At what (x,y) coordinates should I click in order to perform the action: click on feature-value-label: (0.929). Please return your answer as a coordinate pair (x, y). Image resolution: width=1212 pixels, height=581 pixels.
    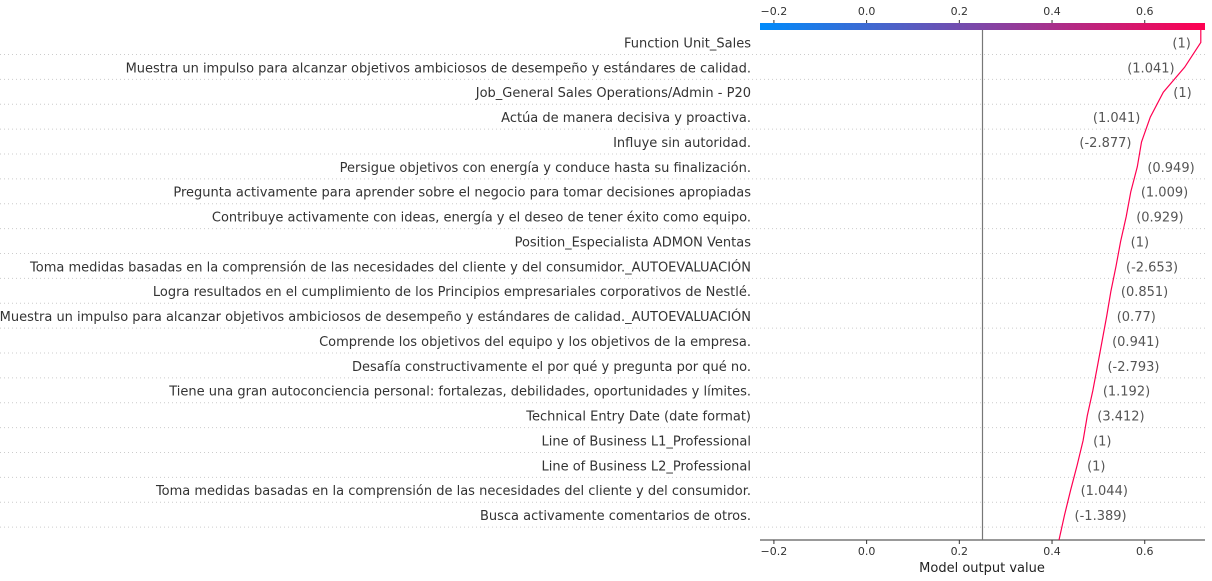
    Looking at the image, I should click on (1159, 218).